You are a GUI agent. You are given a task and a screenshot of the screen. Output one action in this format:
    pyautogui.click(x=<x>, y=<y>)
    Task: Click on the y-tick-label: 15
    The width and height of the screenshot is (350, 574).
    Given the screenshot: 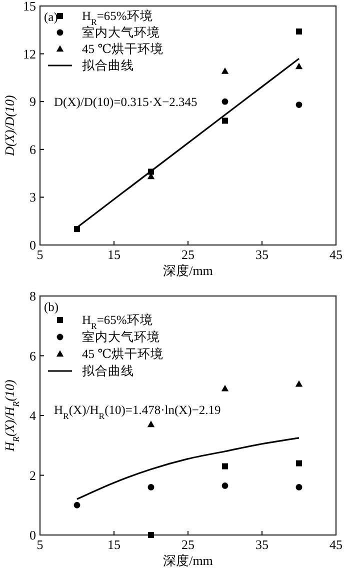 What is the action you would take?
    pyautogui.click(x=29, y=7)
    